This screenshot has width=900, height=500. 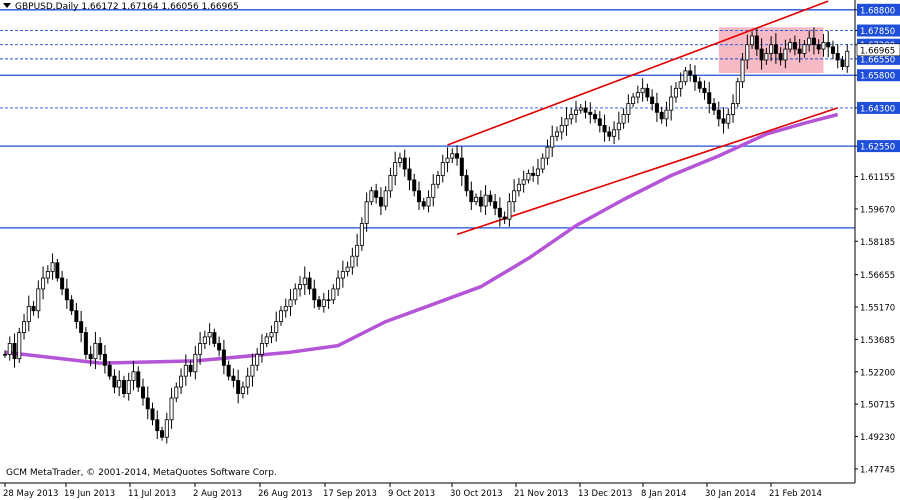 What do you see at coordinates (30, 494) in the screenshot?
I see `x-tick-label: 28 May 2013` at bounding box center [30, 494].